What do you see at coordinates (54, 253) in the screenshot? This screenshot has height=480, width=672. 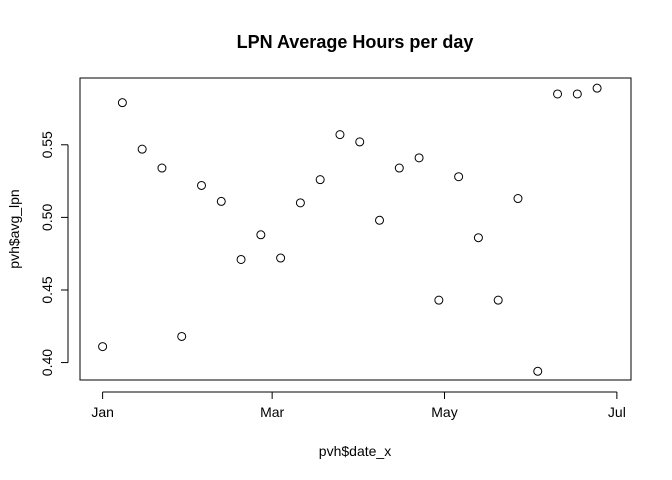 I see `y-axis: 0.40 0.45 0.50 0.55` at bounding box center [54, 253].